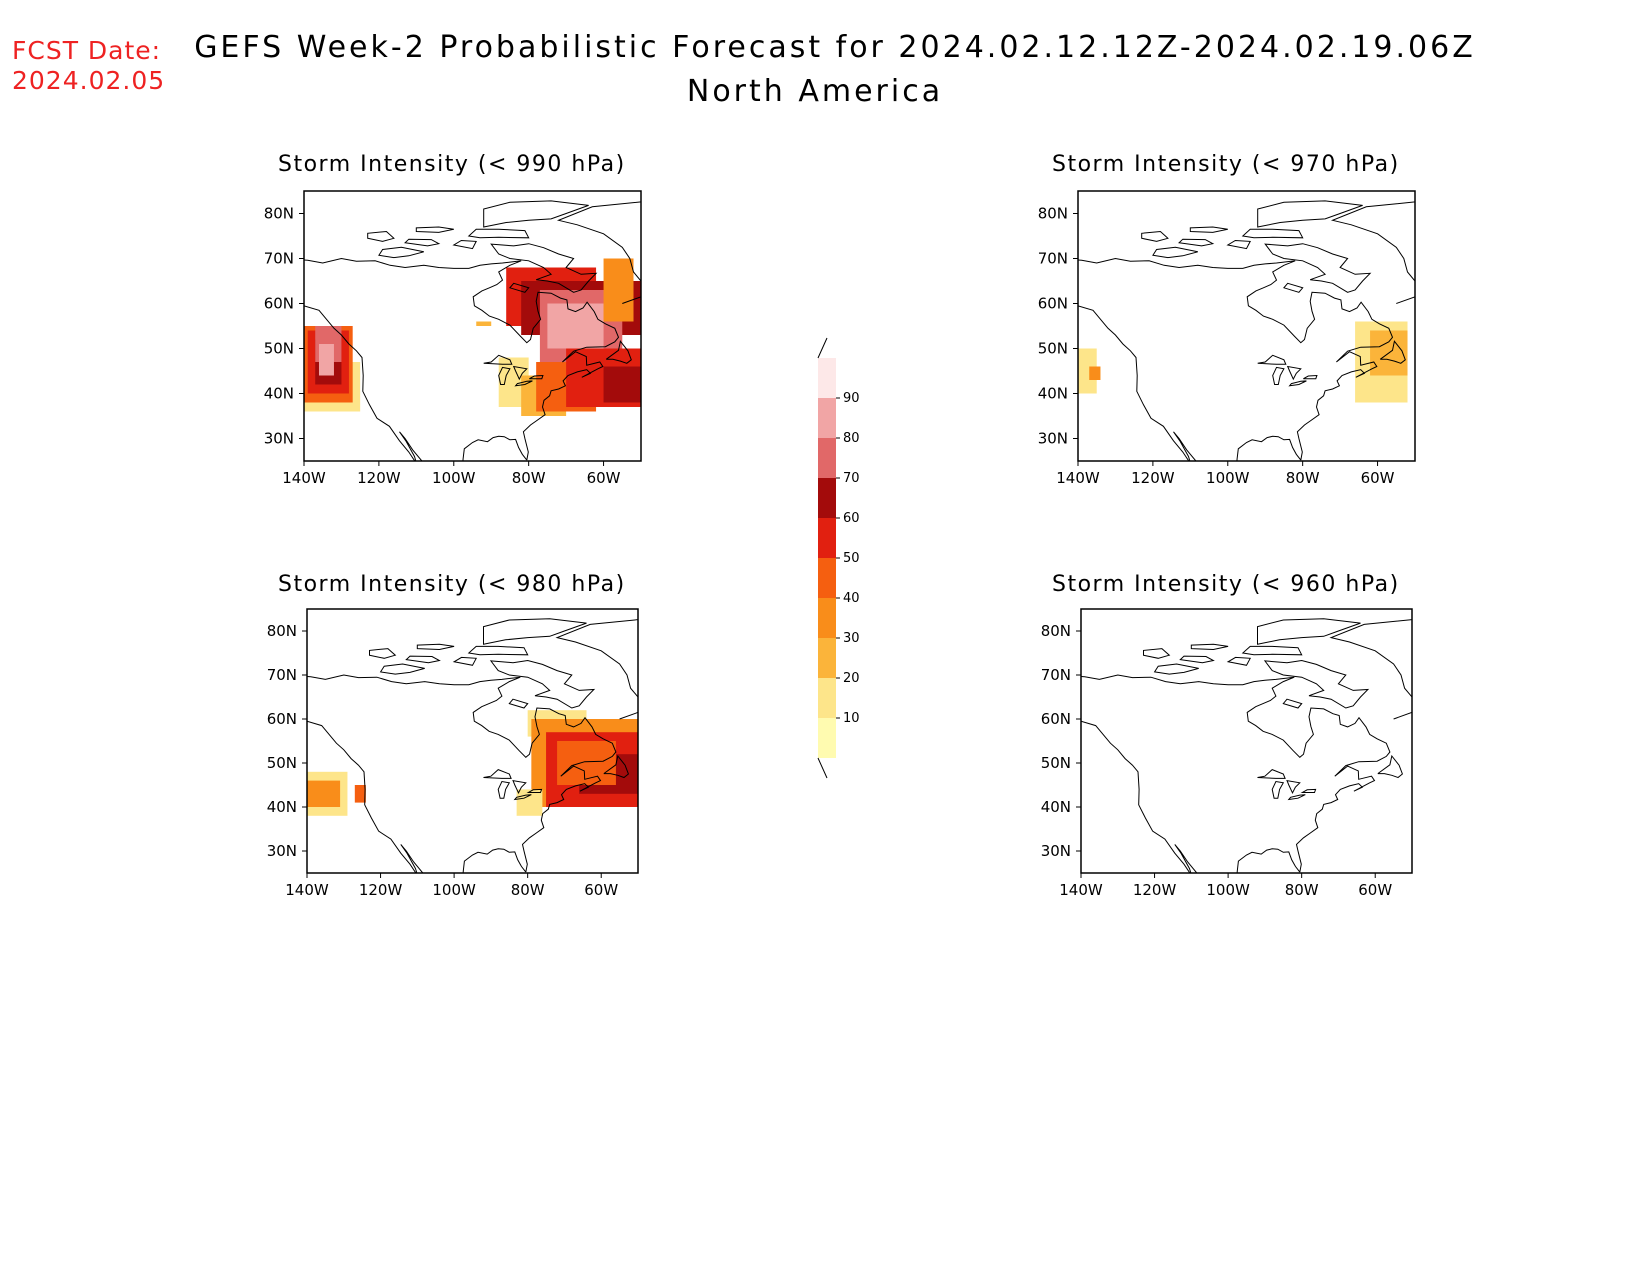 The image size is (1650, 1275). What do you see at coordinates (851, 598) in the screenshot?
I see `colorbar-label: 40` at bounding box center [851, 598].